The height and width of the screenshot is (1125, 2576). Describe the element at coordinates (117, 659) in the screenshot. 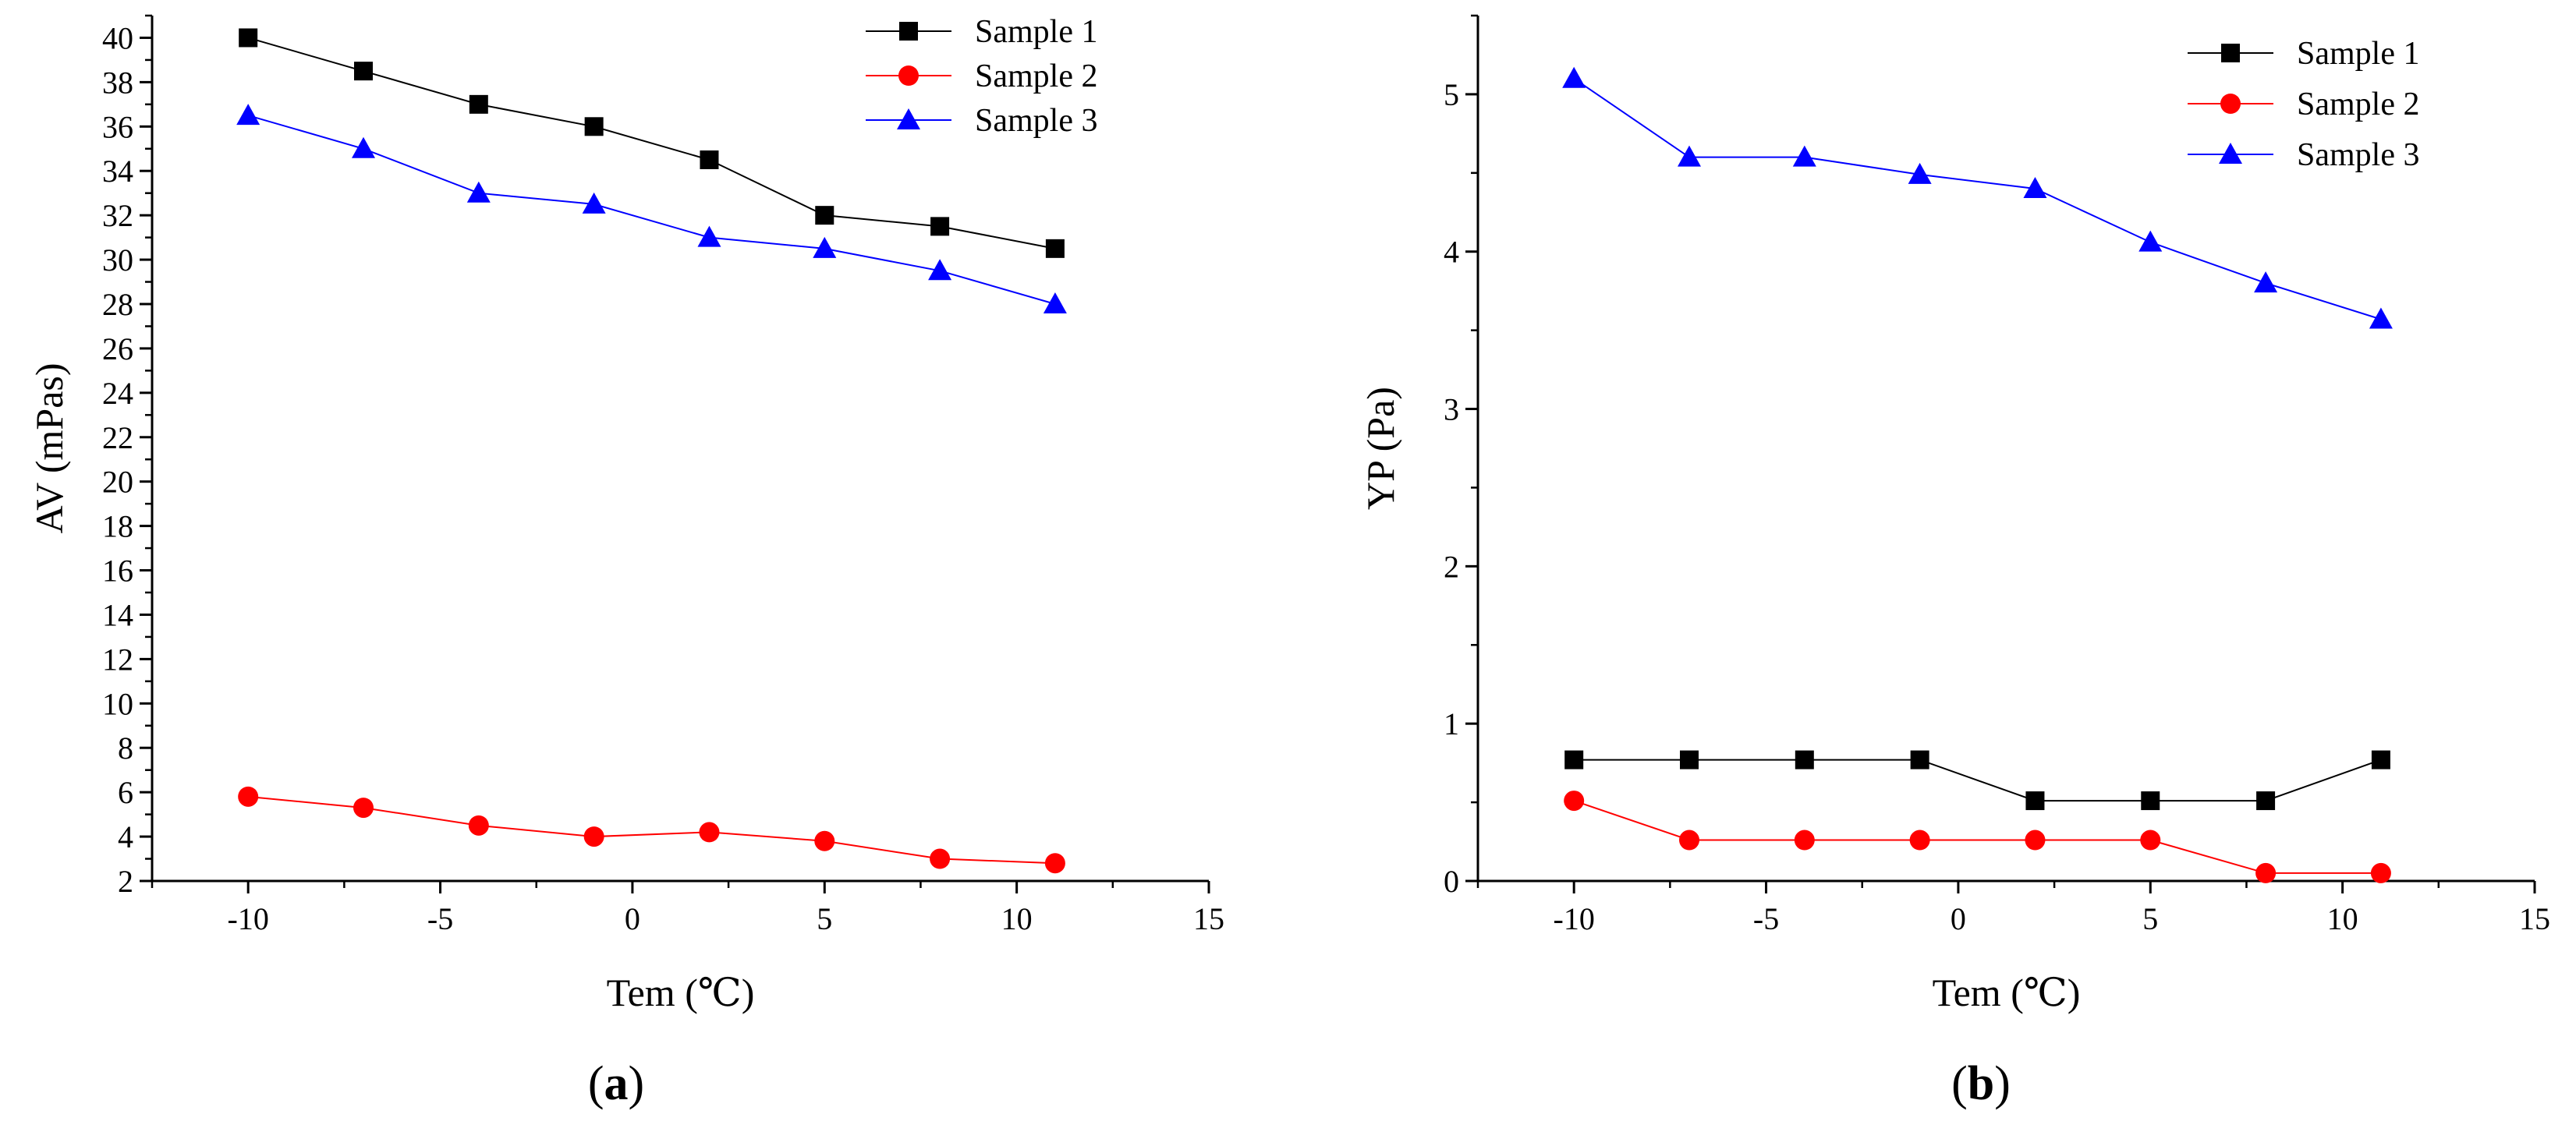

I see `y-tick-label: 12` at that location.